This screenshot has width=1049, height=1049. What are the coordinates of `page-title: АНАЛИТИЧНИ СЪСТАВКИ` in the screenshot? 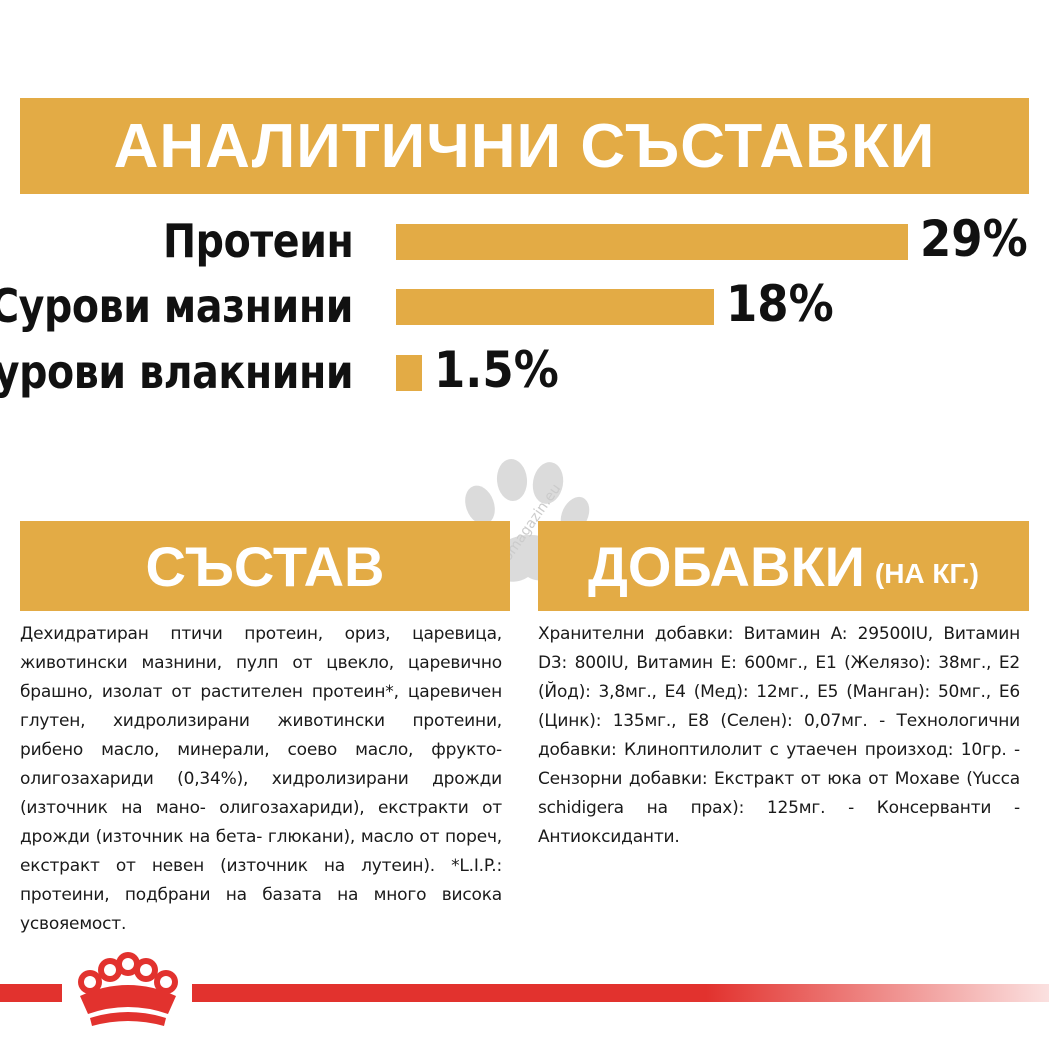 It's located at (524, 146).